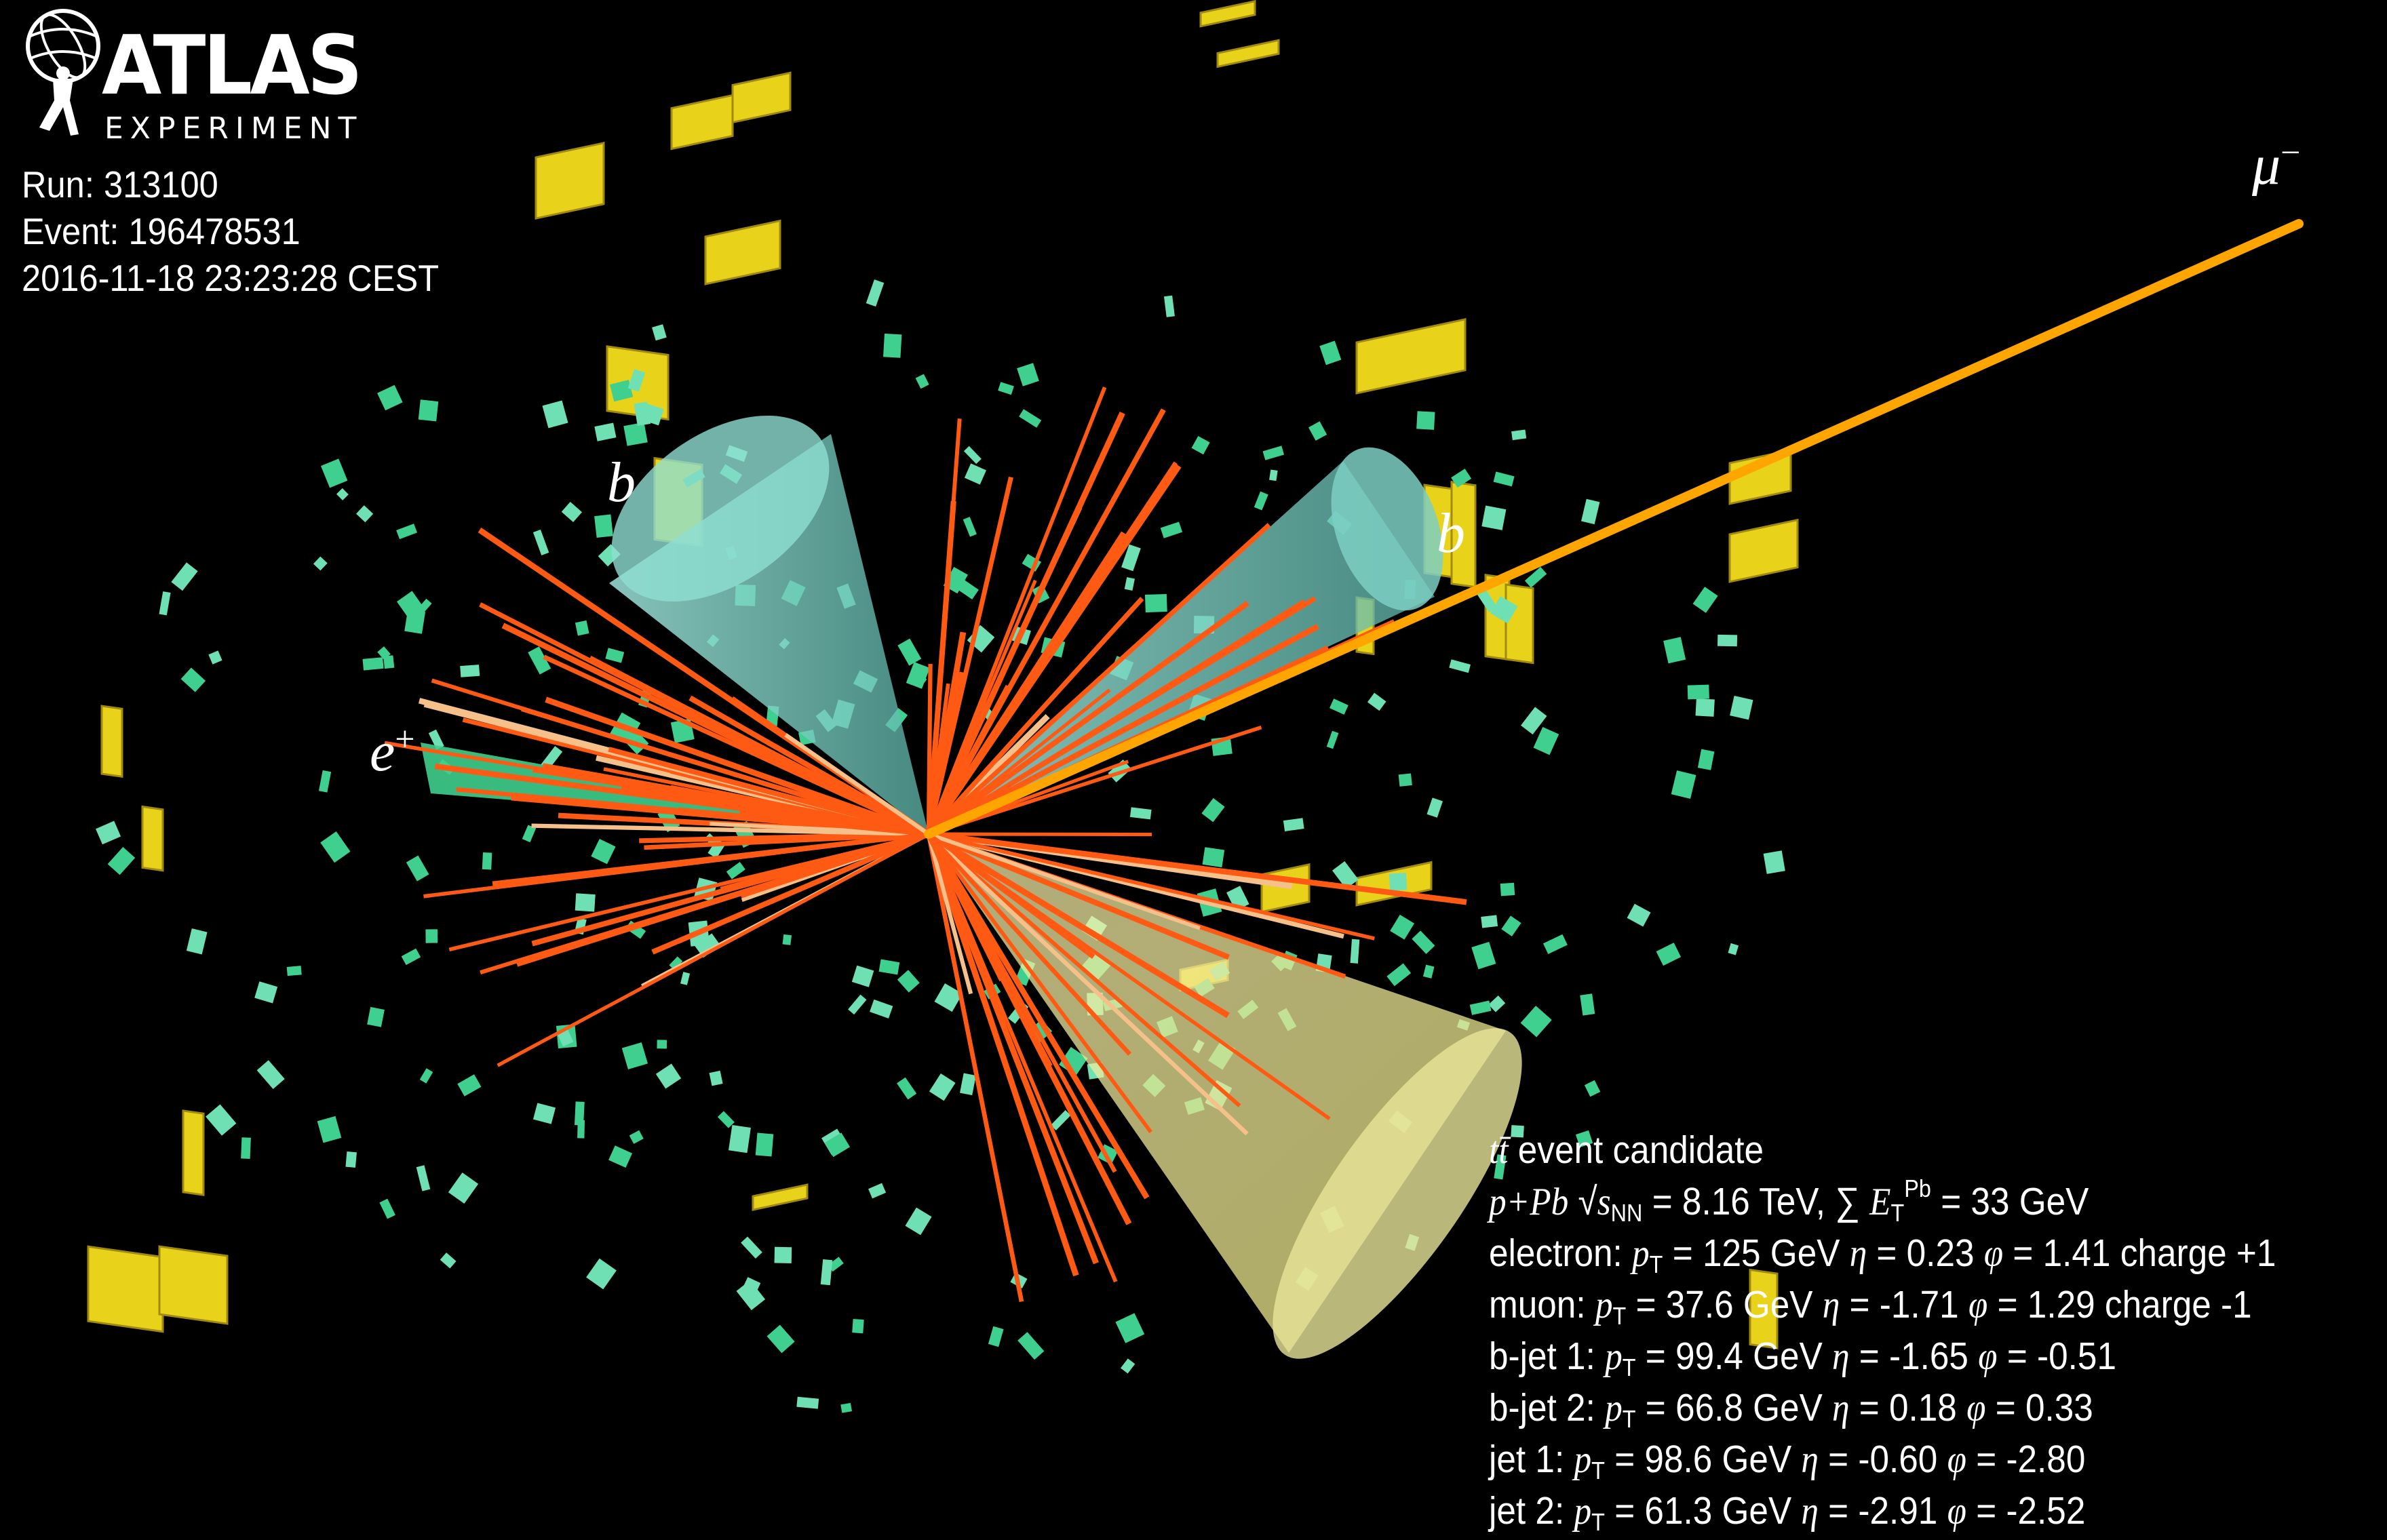  I want to click on atlas-figure-icon, so click(63, 72).